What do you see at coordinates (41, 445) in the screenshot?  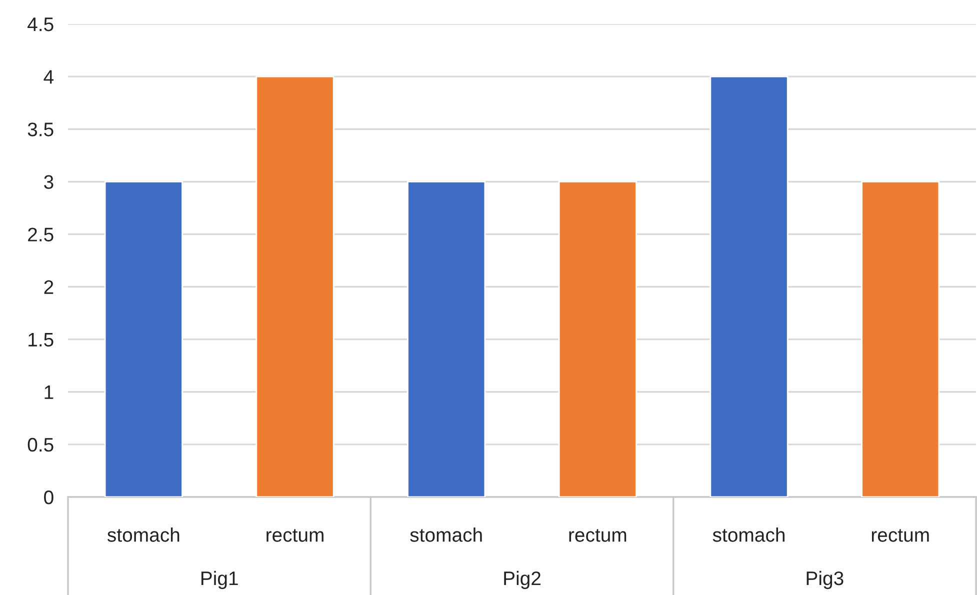 I see `y-tick-label: 0.5` at bounding box center [41, 445].